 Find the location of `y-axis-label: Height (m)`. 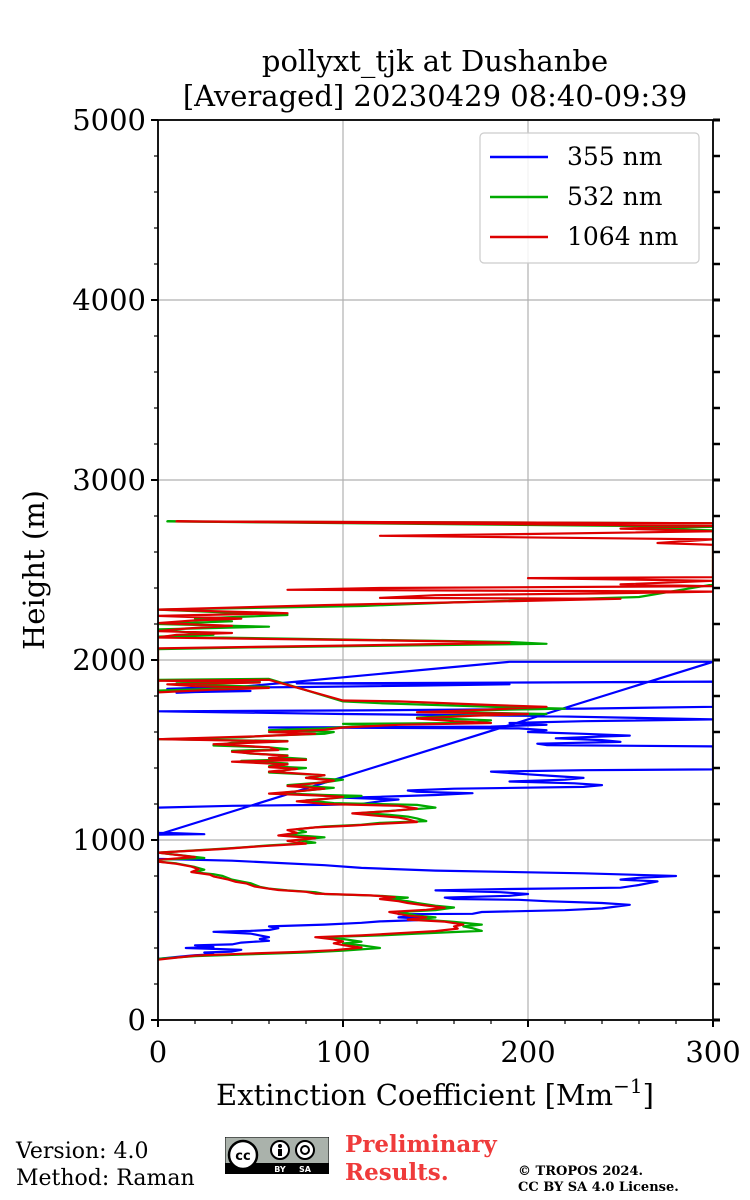

y-axis-label: Height (m) is located at coordinates (34, 570).